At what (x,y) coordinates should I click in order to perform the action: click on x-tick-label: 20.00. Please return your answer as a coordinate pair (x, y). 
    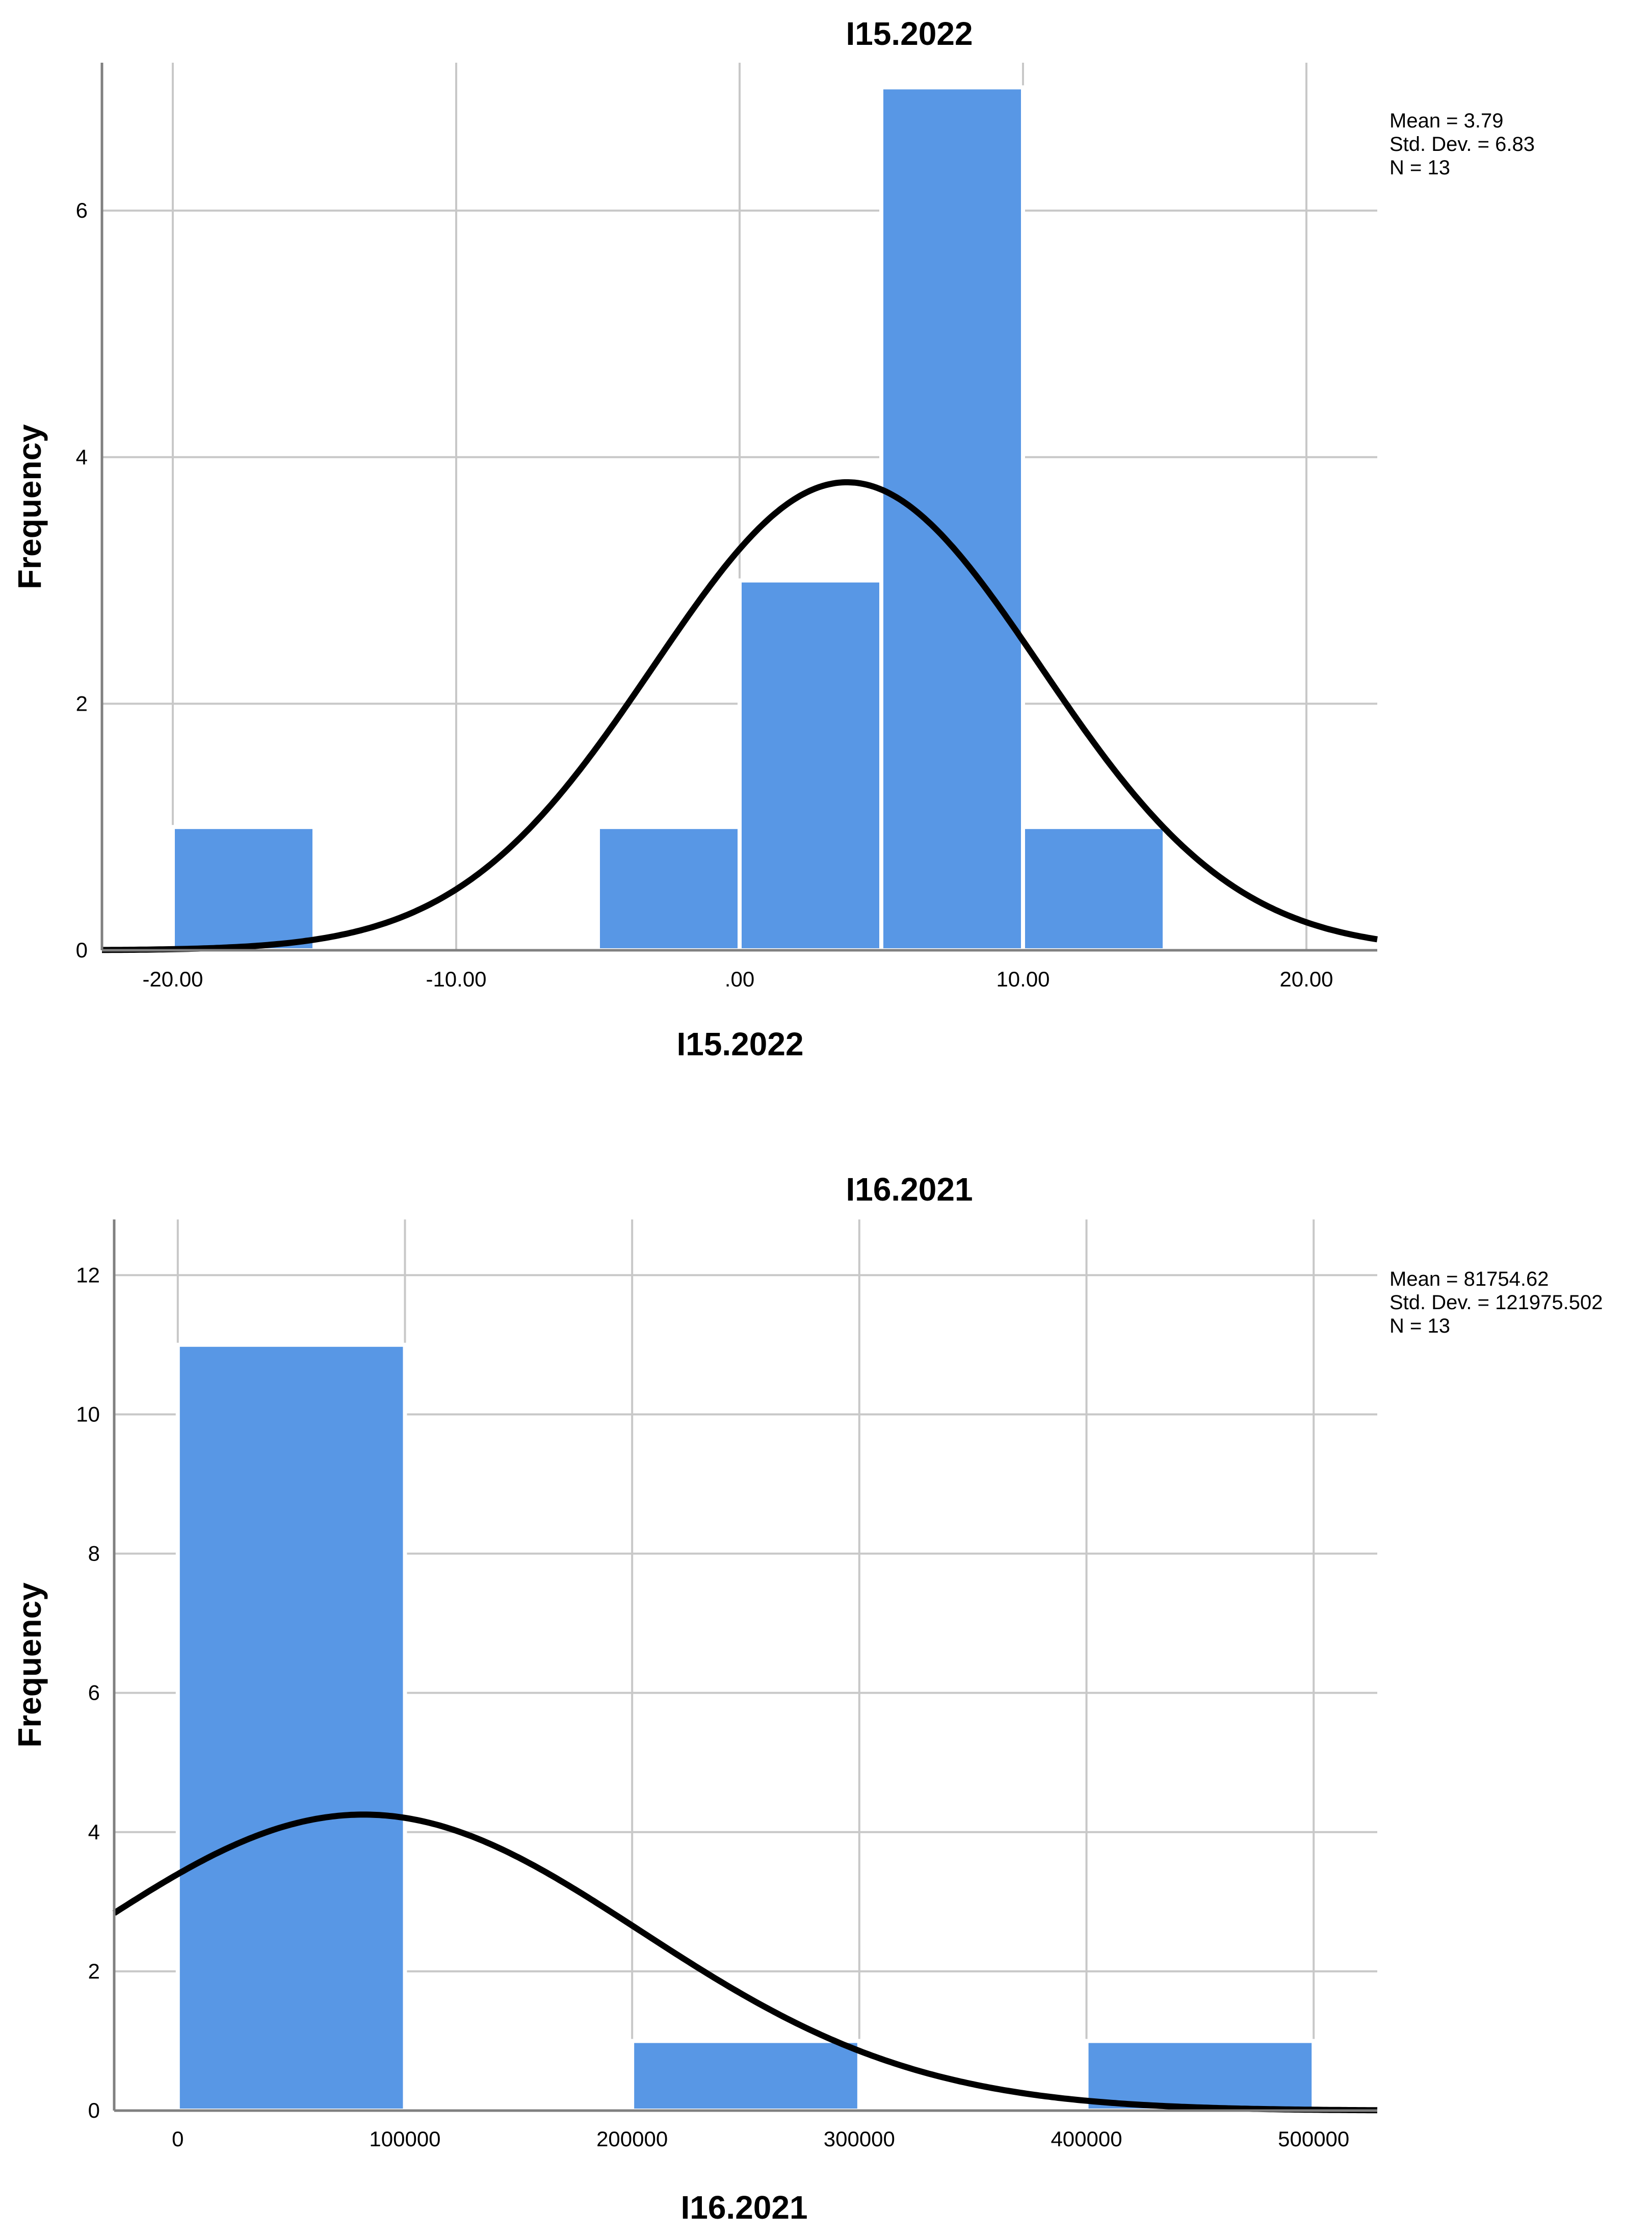
    Looking at the image, I should click on (1306, 979).